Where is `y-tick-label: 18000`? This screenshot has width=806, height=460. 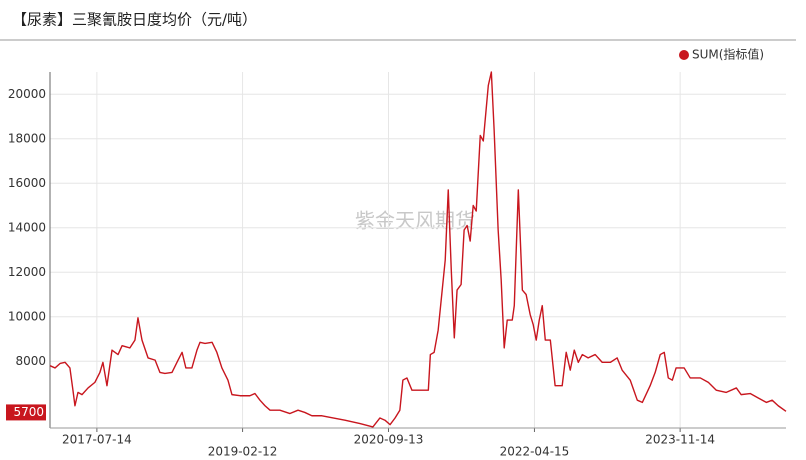 y-tick-label: 18000 is located at coordinates (27, 138).